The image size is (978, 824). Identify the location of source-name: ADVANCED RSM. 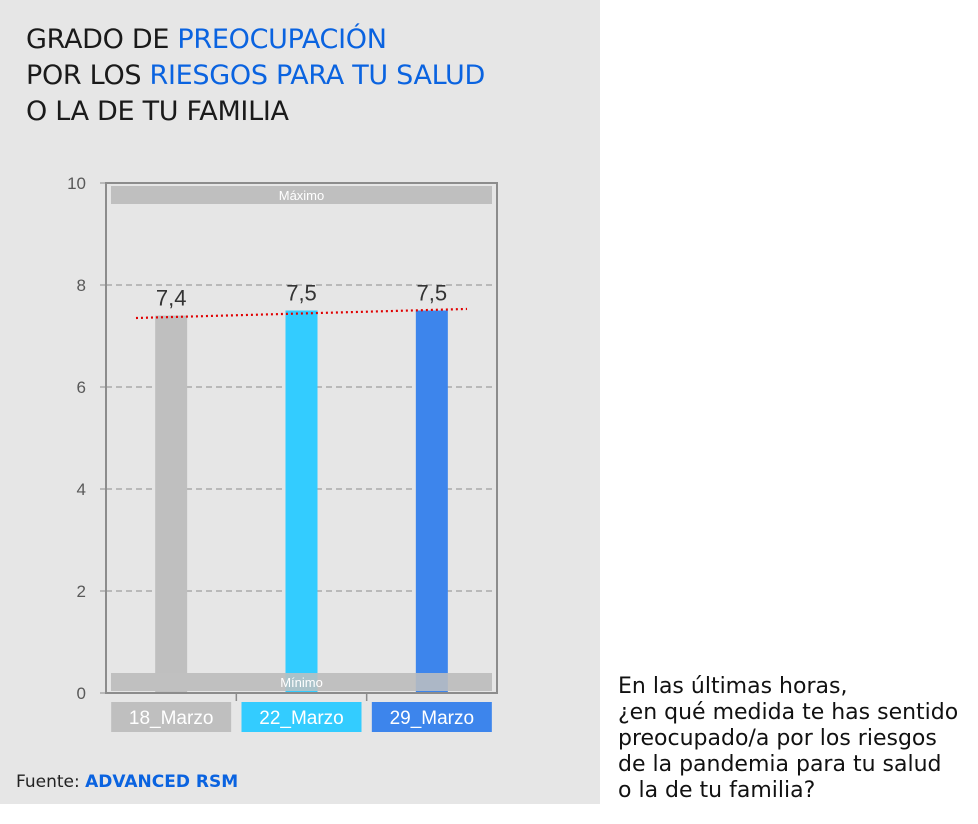
(162, 782).